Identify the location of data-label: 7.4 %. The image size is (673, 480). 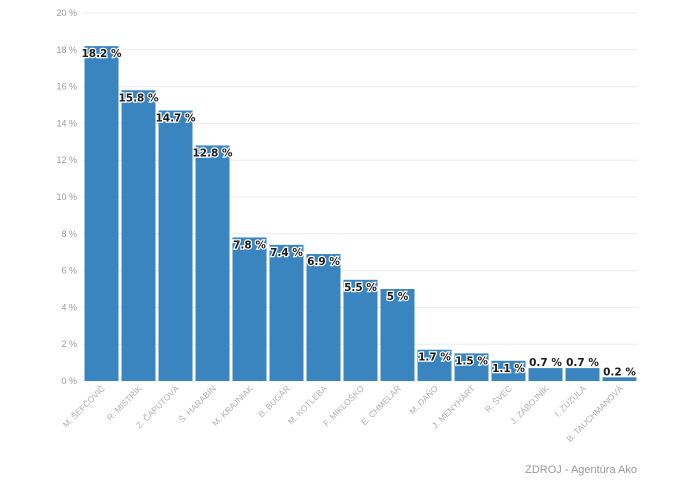
(286, 253).